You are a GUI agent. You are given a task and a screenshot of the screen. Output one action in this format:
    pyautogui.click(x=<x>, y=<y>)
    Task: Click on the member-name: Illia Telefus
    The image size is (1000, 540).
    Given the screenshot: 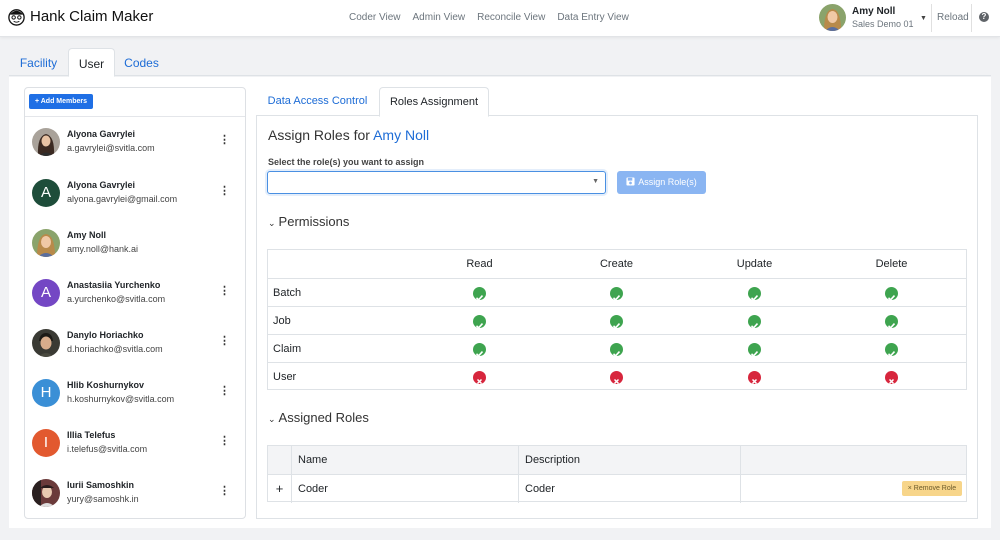 What is the action you would take?
    pyautogui.click(x=91, y=435)
    